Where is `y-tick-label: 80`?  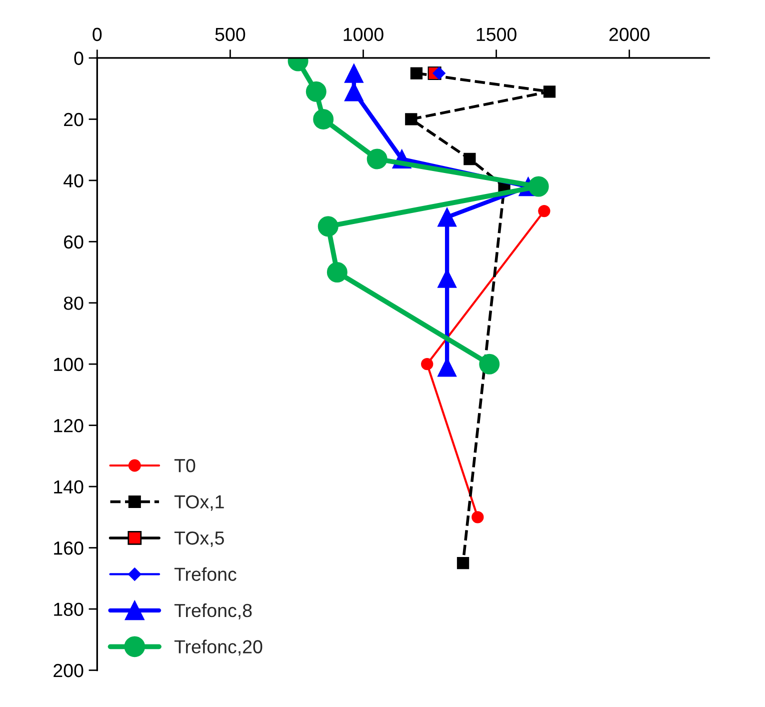
y-tick-label: 80 is located at coordinates (74, 303).